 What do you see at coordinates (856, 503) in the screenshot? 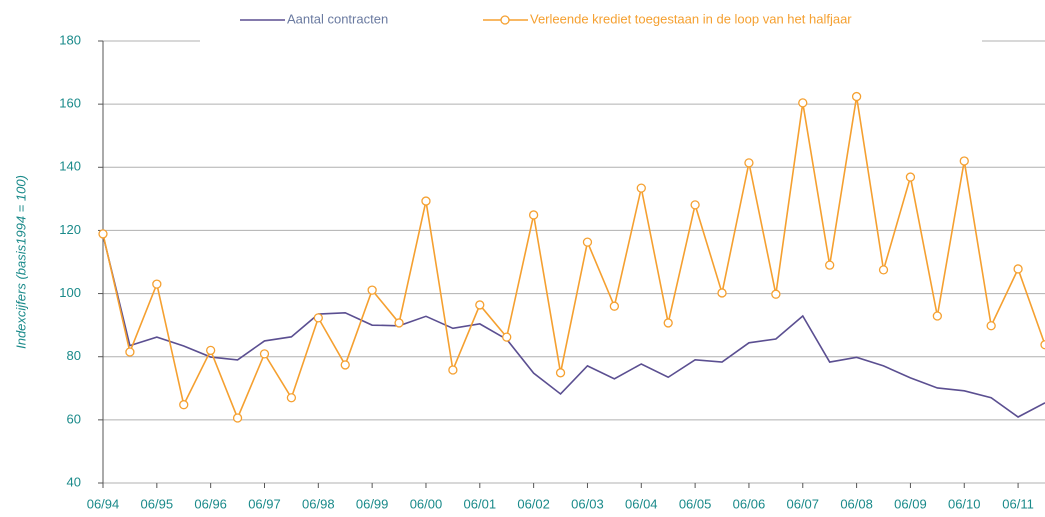
I see `x-tick-label: 06/08` at bounding box center [856, 503].